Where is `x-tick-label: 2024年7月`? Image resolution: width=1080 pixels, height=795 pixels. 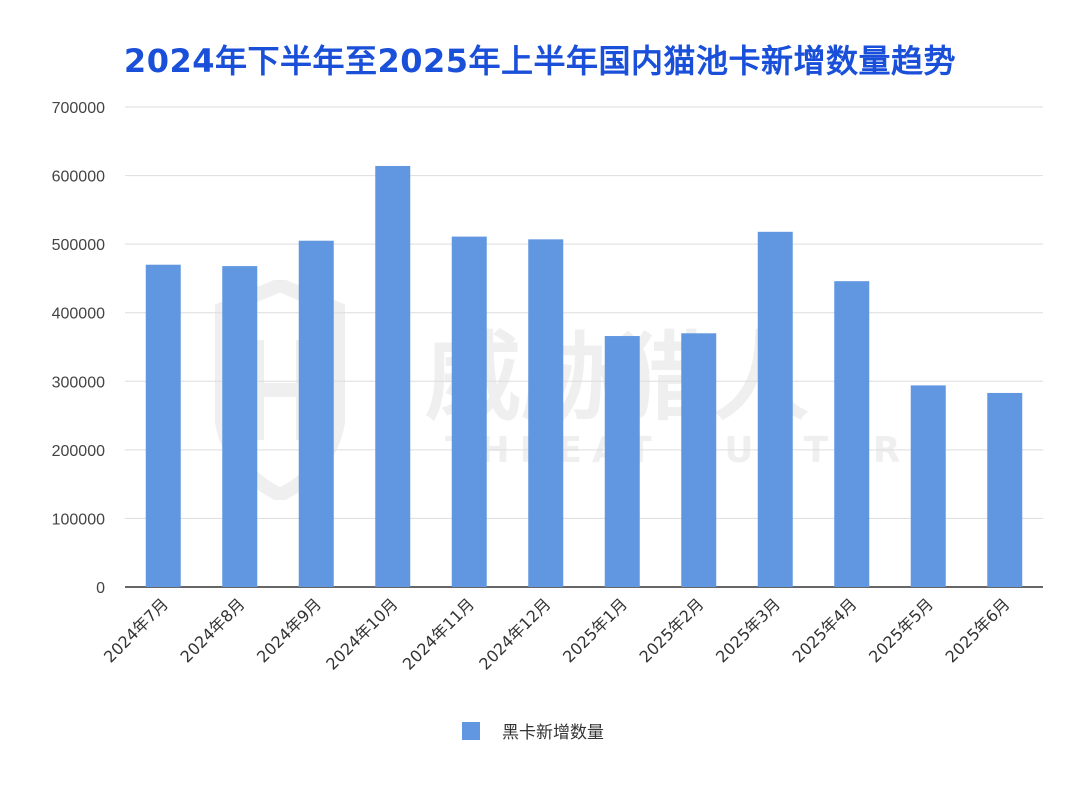
x-tick-label: 2024年7月 is located at coordinates (136, 630).